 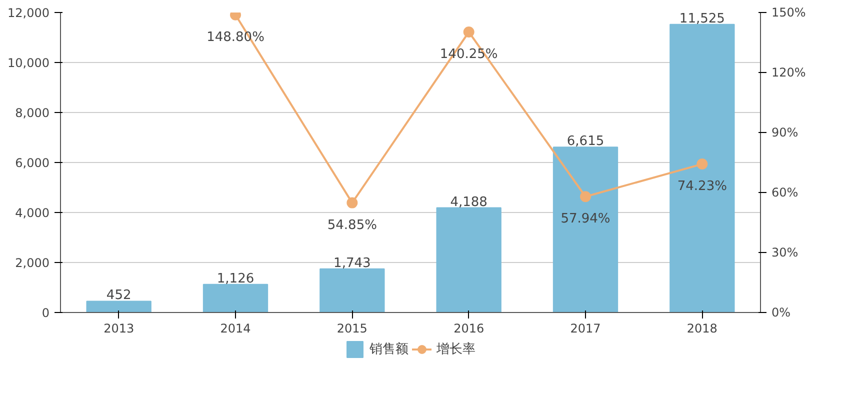 What do you see at coordinates (235, 329) in the screenshot?
I see `x-tick-label: 2014` at bounding box center [235, 329].